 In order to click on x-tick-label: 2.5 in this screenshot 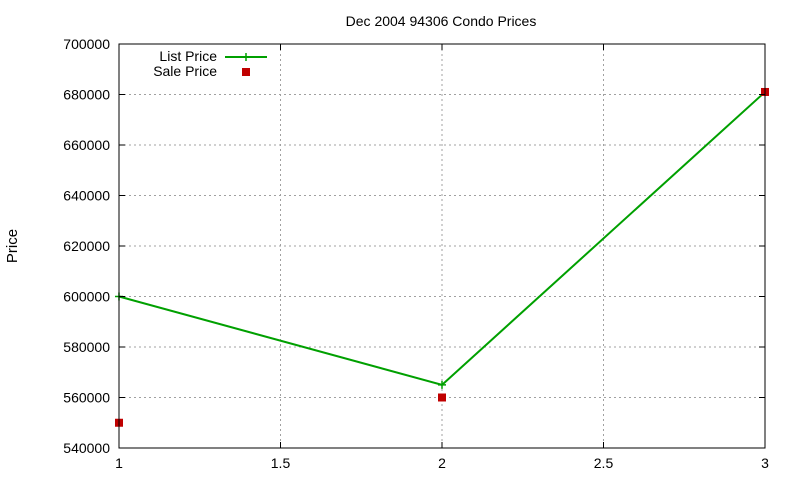, I will do `click(604, 463)`.